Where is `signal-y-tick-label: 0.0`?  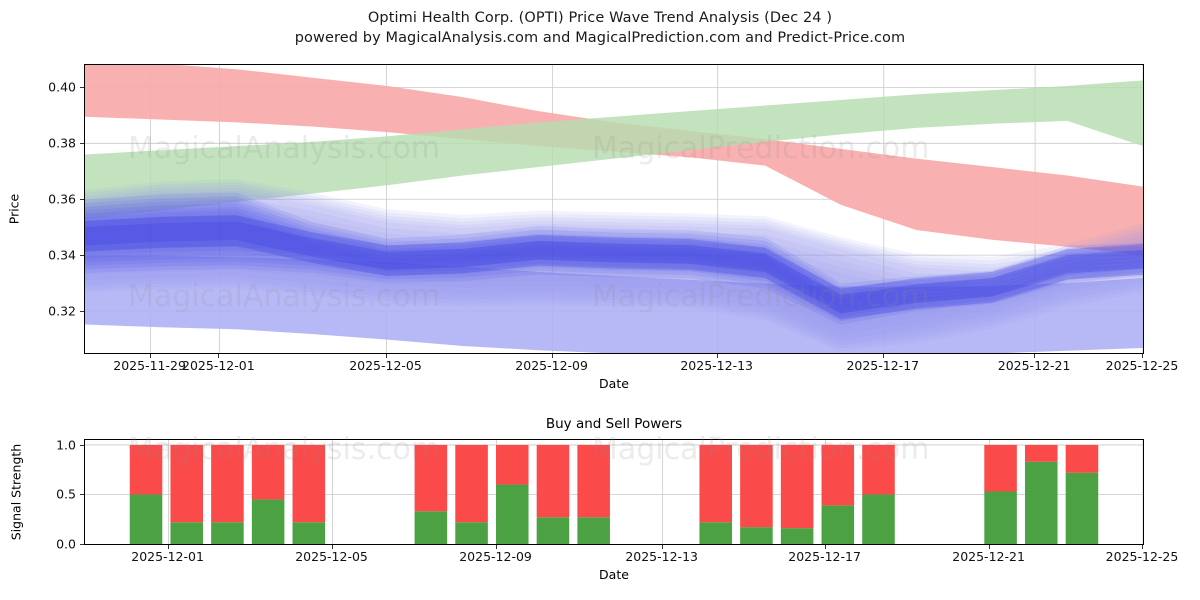
signal-y-tick-label: 0.0 is located at coordinates (66, 544).